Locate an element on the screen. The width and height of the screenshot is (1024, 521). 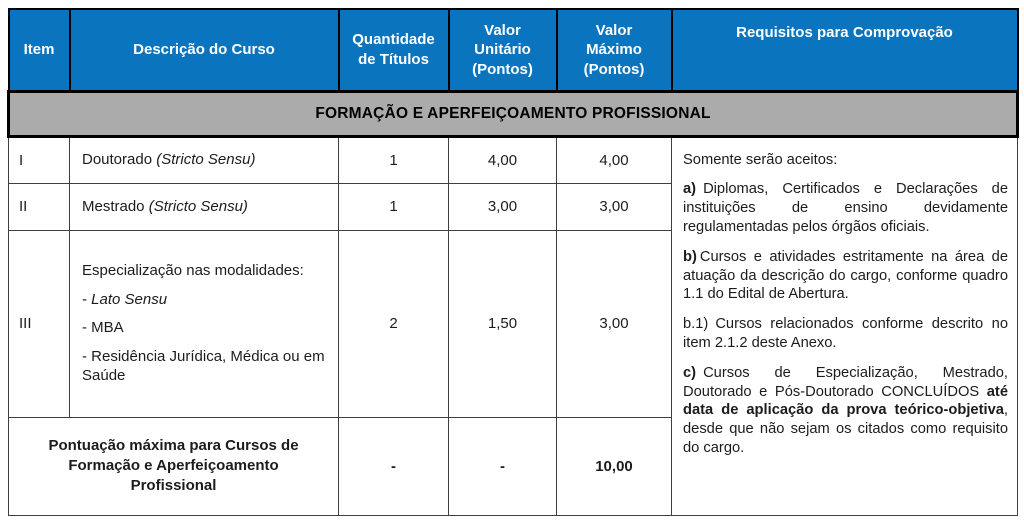
requirement-intro: Somente serão aceitos: is located at coordinates (760, 159).